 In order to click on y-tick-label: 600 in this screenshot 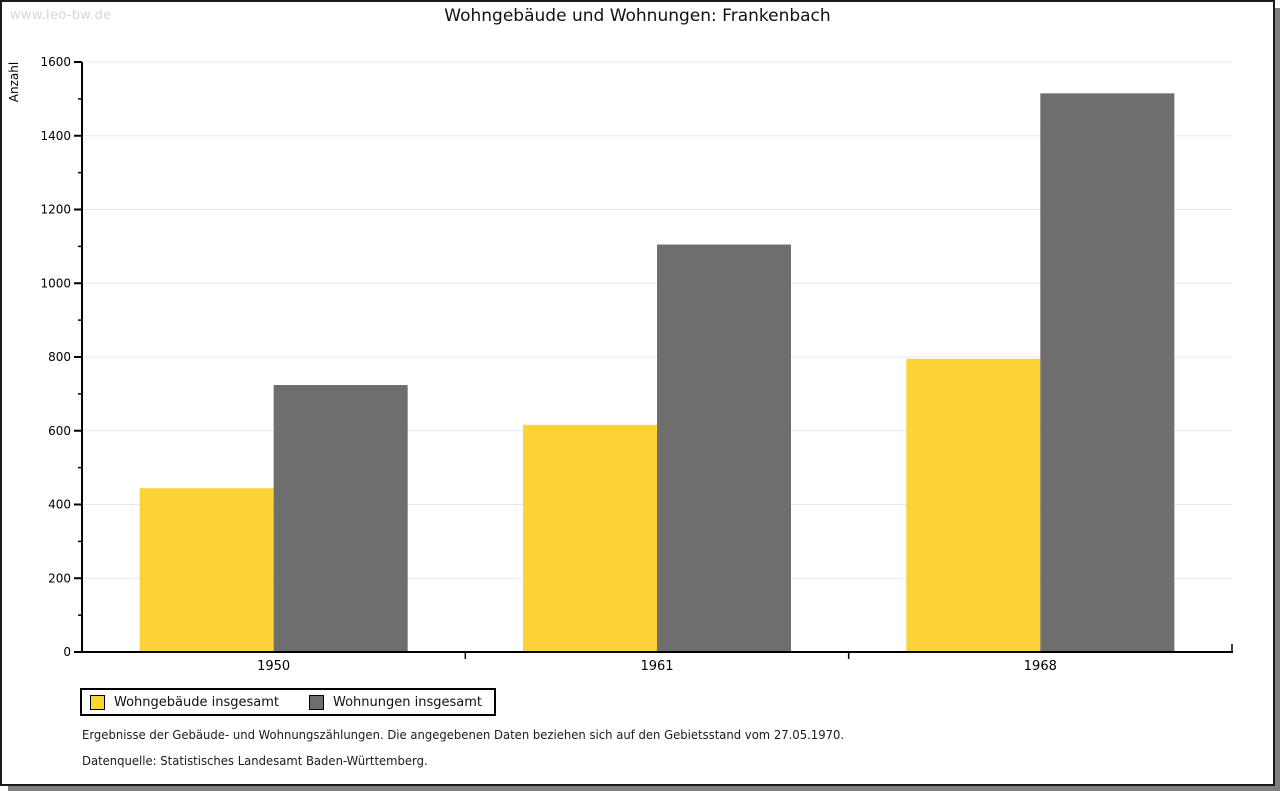, I will do `click(59, 431)`.